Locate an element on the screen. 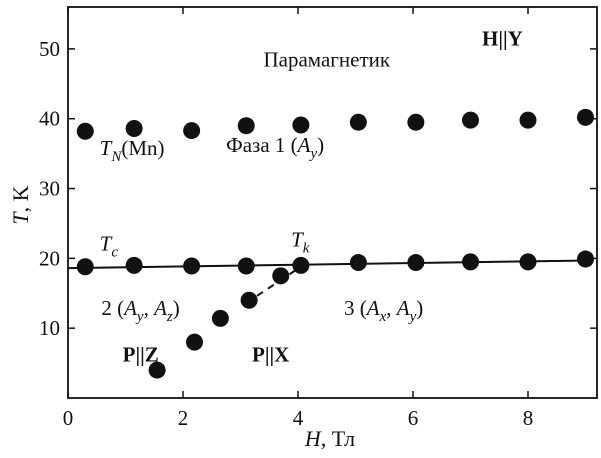 The image size is (601, 458). annotation-tc-label: Tc is located at coordinates (109, 246).